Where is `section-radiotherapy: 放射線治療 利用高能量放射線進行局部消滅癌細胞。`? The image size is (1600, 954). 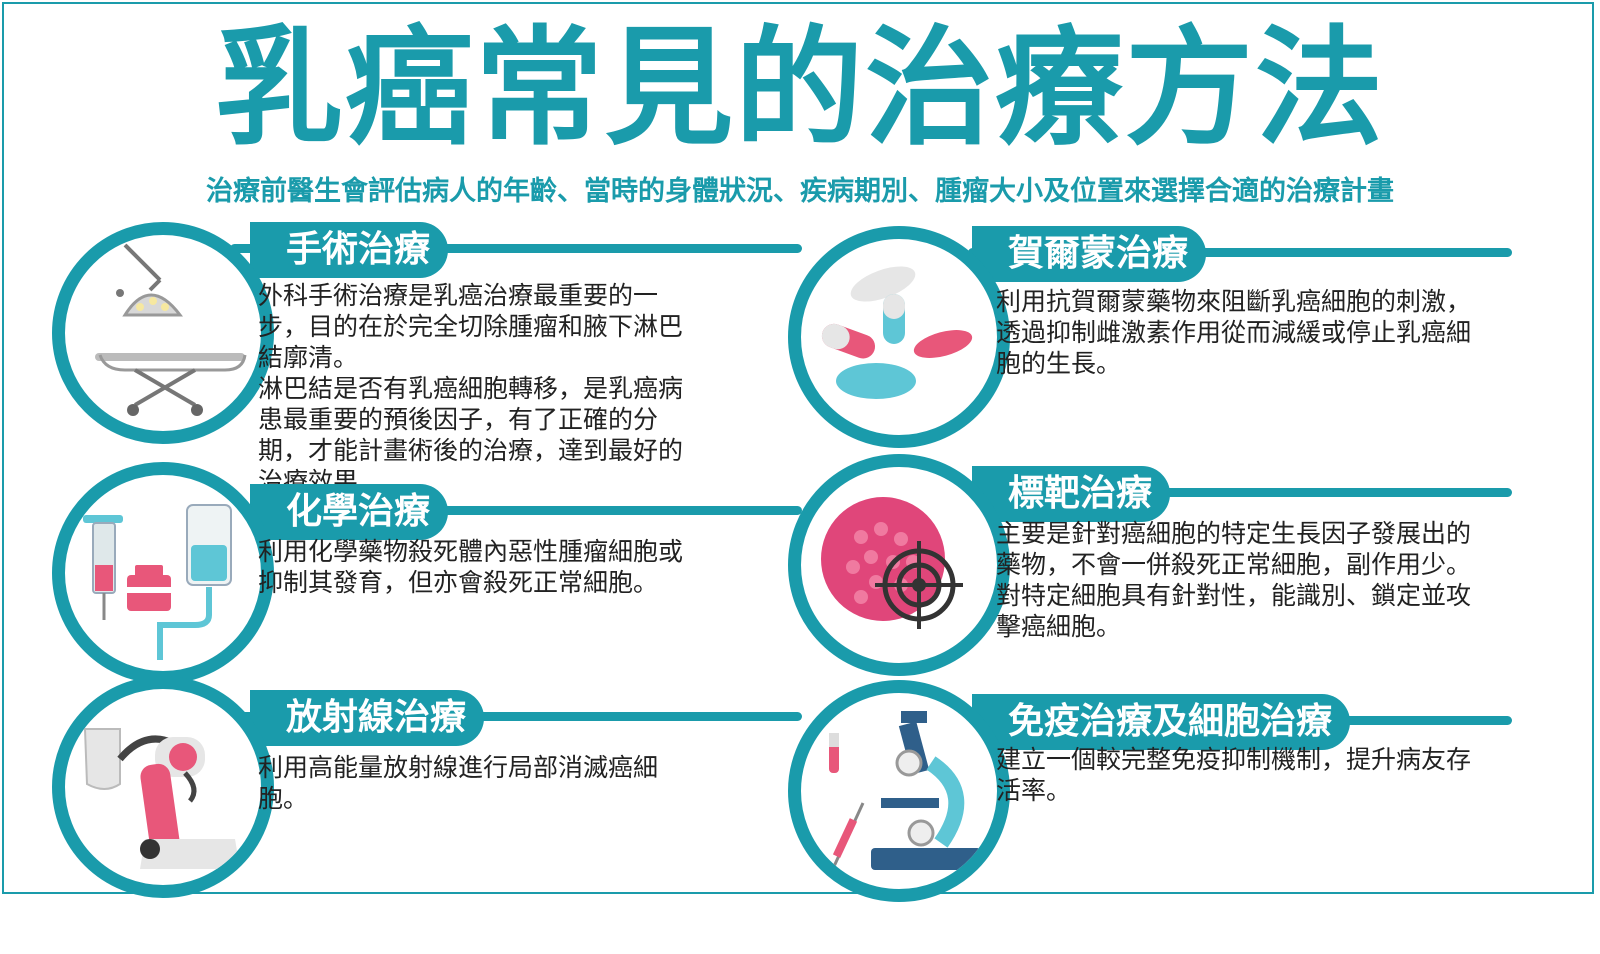
section-radiotherapy: 放射線治療 利用高能量放射線進行局部消滅癌細胞。 is located at coordinates (430, 813).